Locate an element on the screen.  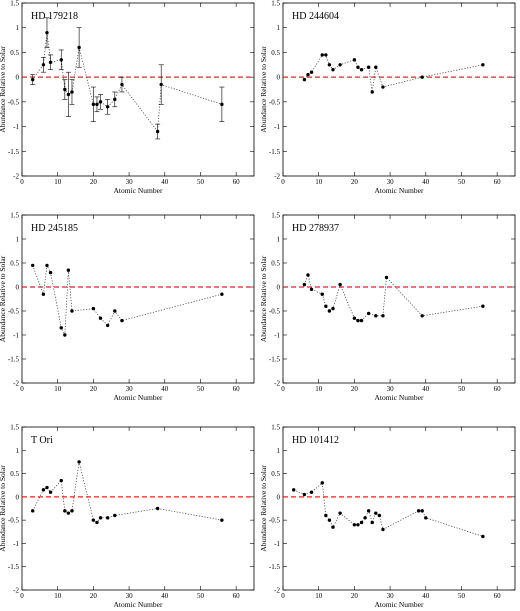
series-line is located at coordinates (388, 509).